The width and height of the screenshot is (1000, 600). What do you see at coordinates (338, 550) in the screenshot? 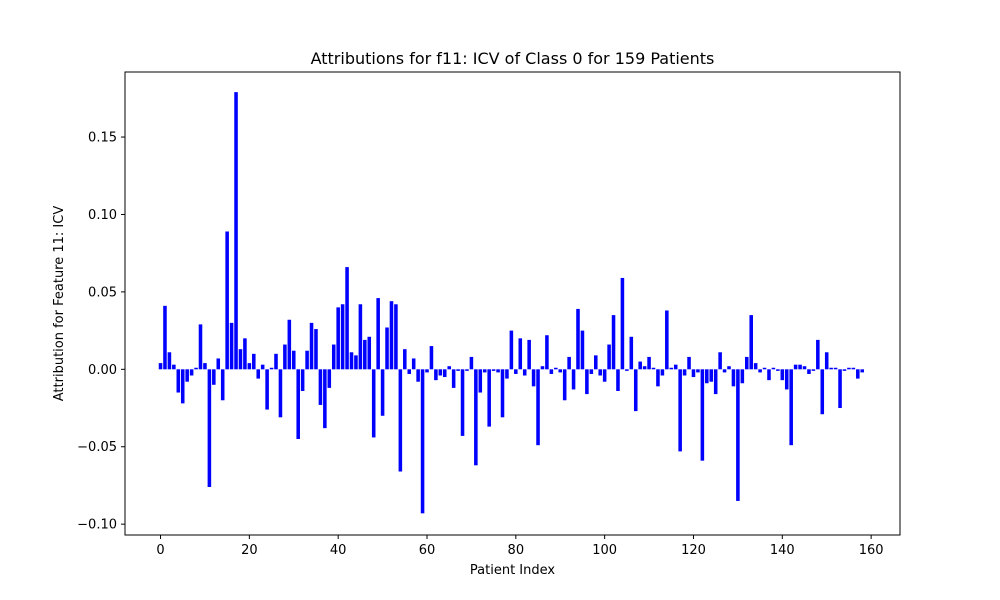
I see `x-tick-label: 40` at bounding box center [338, 550].